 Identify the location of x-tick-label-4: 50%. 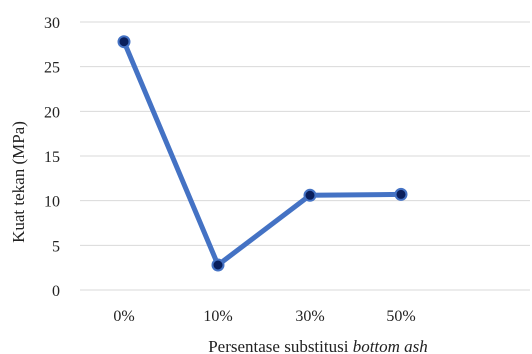
(400, 316).